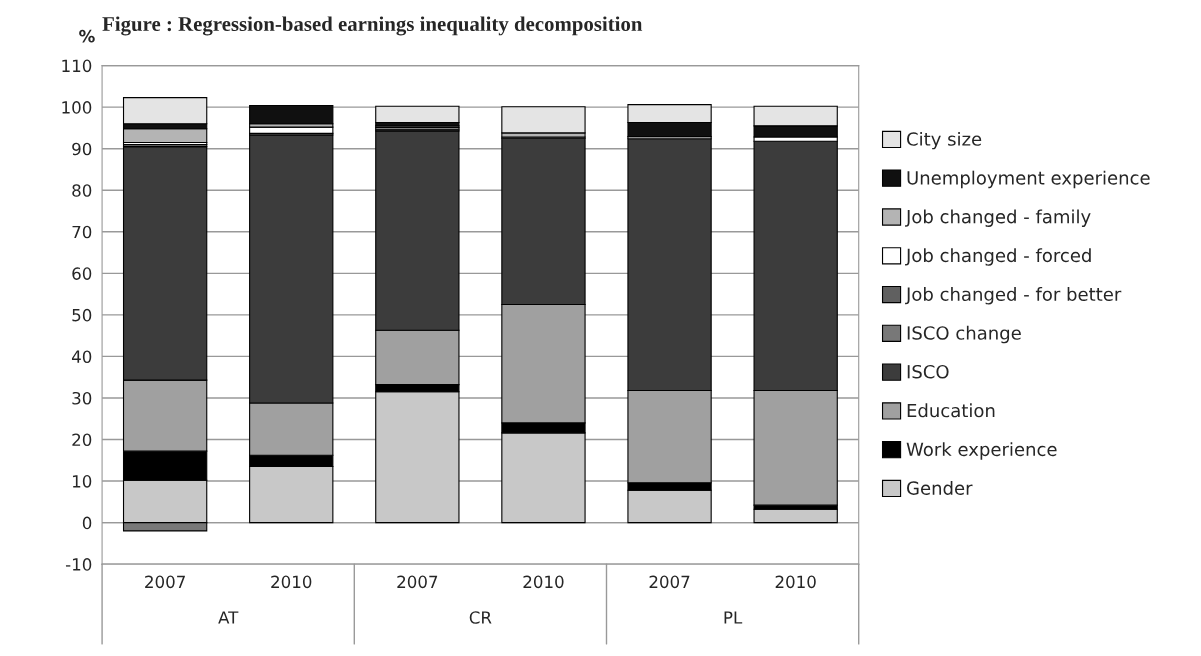 Image resolution: width=1201 pixels, height=656 pixels. What do you see at coordinates (944, 140) in the screenshot?
I see `legend-label: City size` at bounding box center [944, 140].